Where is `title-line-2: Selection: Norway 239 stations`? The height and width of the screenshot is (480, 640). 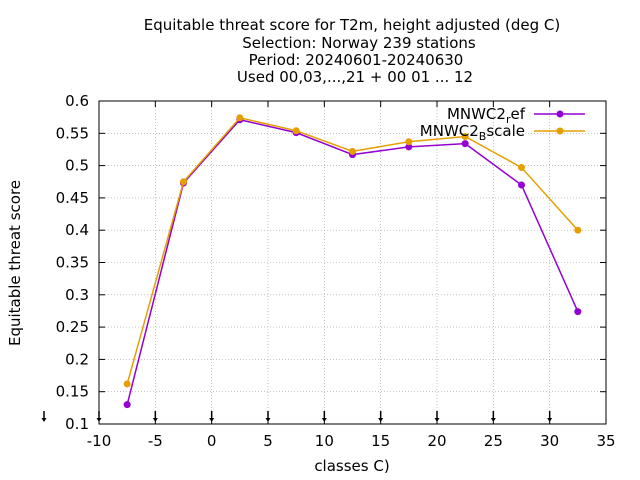
title-line-2: Selection: Norway 239 stations is located at coordinates (359, 43).